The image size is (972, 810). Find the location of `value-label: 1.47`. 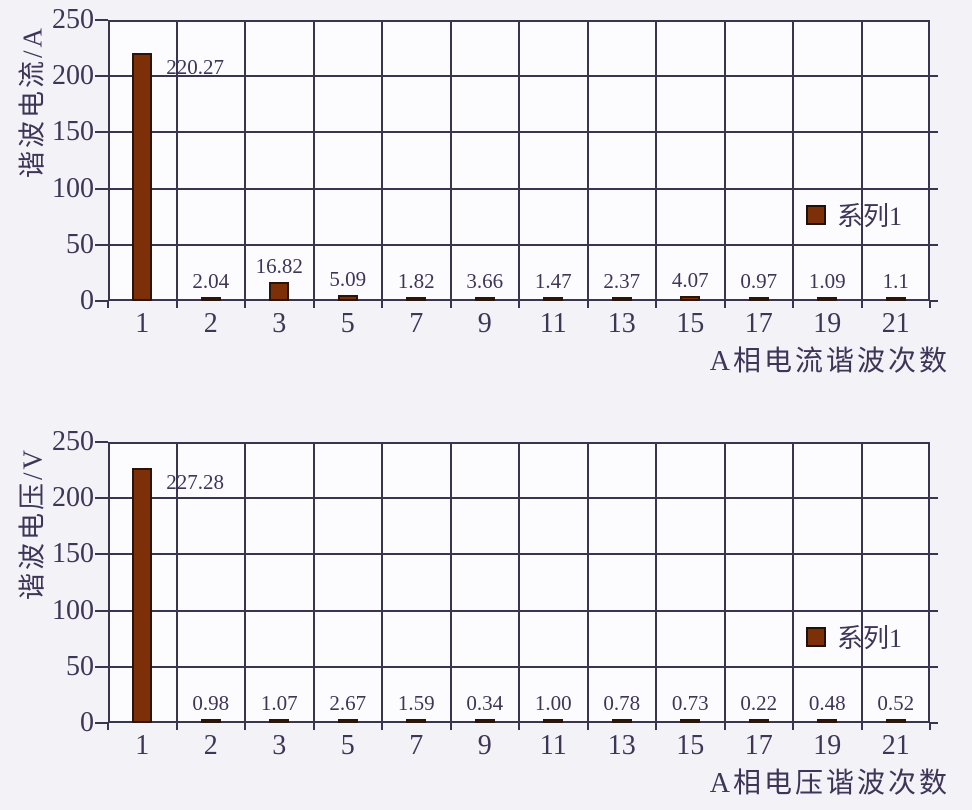

value-label: 1.47 is located at coordinates (553, 281).